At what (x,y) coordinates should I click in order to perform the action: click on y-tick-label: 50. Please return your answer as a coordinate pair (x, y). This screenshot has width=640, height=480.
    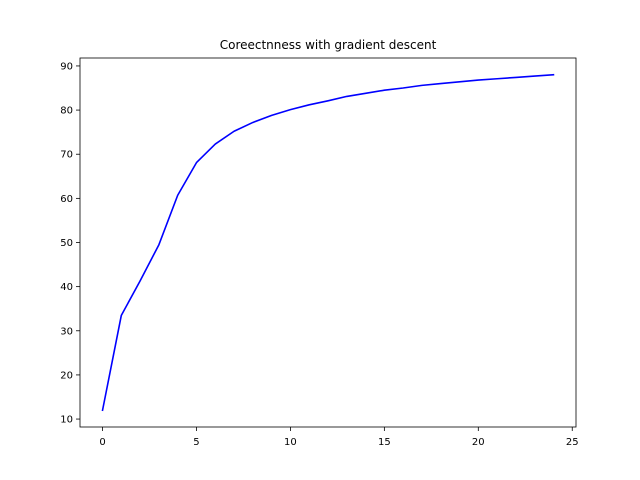
    Looking at the image, I should click on (66, 243).